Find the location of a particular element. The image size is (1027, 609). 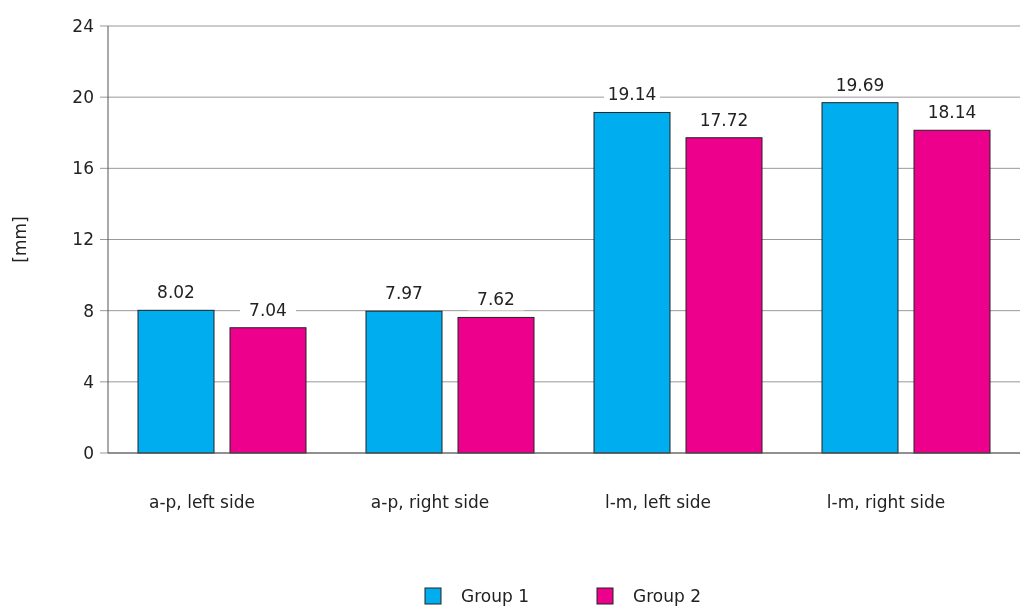

data-label: 7.62 is located at coordinates (496, 299).